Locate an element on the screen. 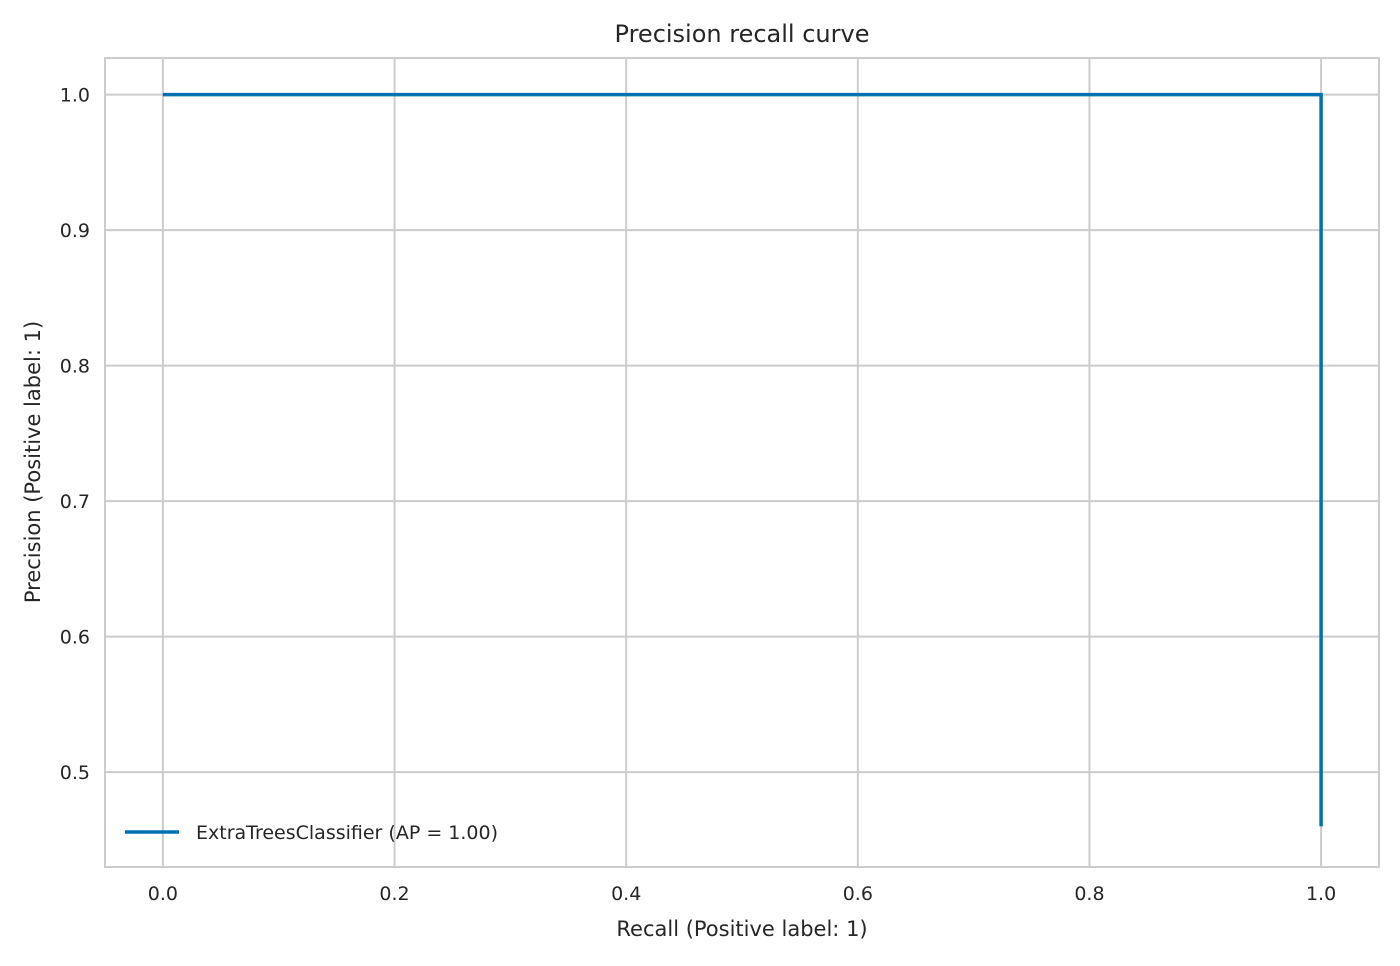 The image size is (1400, 966). x-tick-label: 0.0 is located at coordinates (163, 894).